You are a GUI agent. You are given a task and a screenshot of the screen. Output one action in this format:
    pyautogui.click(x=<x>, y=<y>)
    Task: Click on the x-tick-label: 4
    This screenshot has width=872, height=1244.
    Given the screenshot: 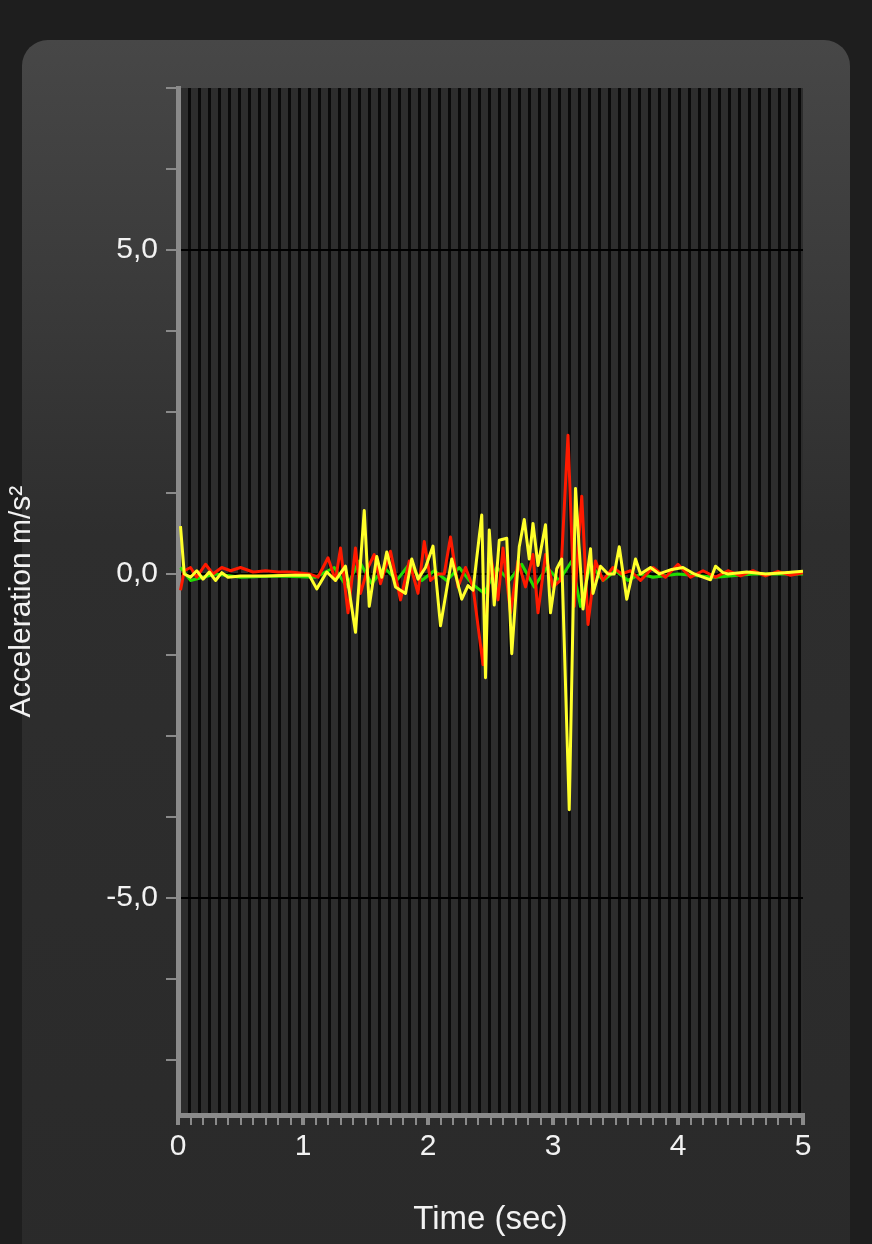 What is the action you would take?
    pyautogui.click(x=678, y=1145)
    